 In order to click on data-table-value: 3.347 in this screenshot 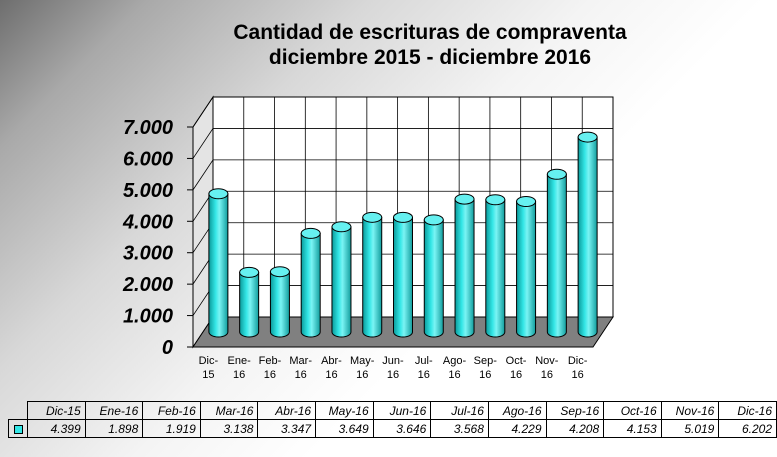, I will do `click(287, 428)`.